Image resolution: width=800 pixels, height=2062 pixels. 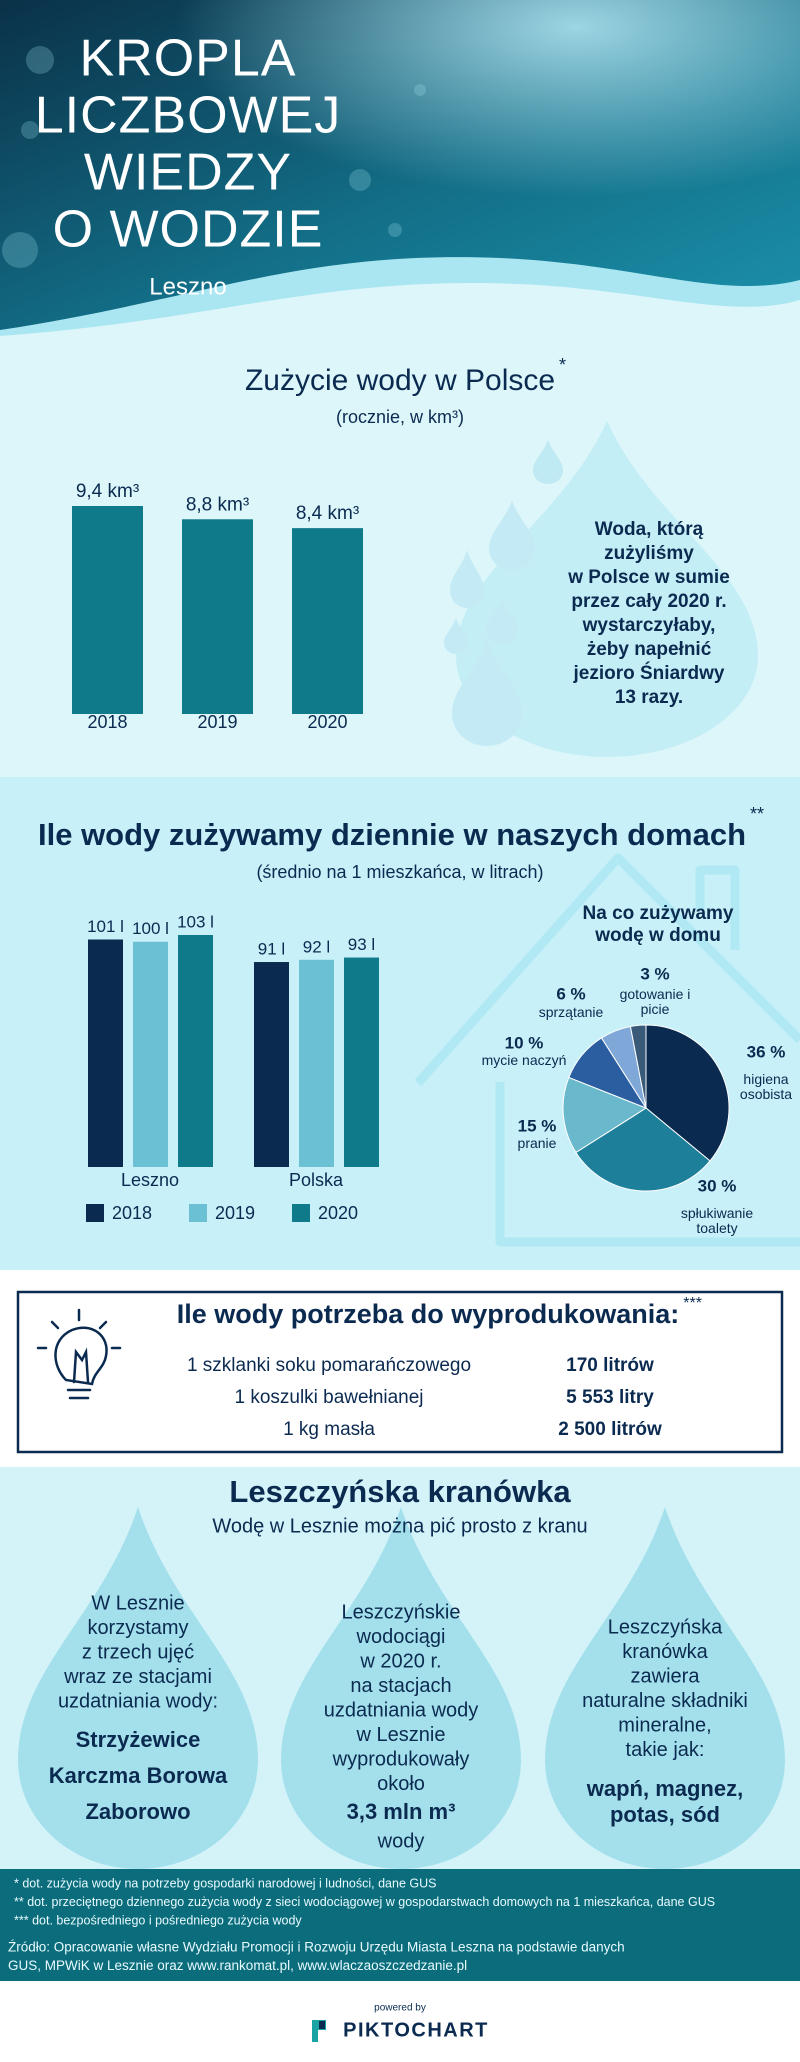 I want to click on footnote-marker: ***, so click(x=692, y=1303).